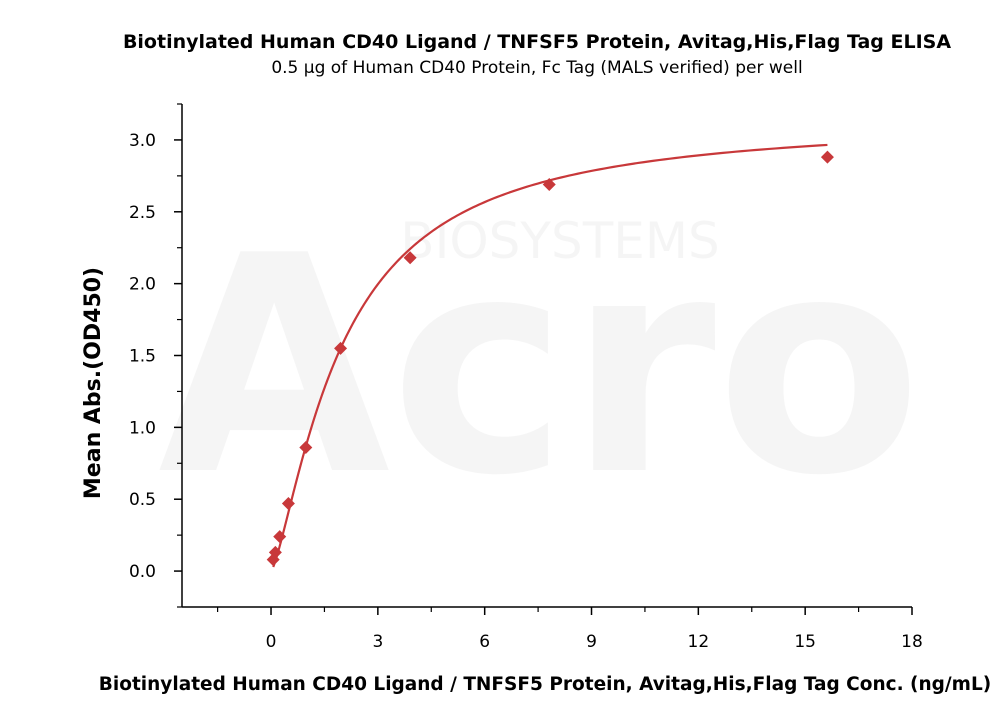  What do you see at coordinates (271, 642) in the screenshot?
I see `x-tick-label: 0` at bounding box center [271, 642].